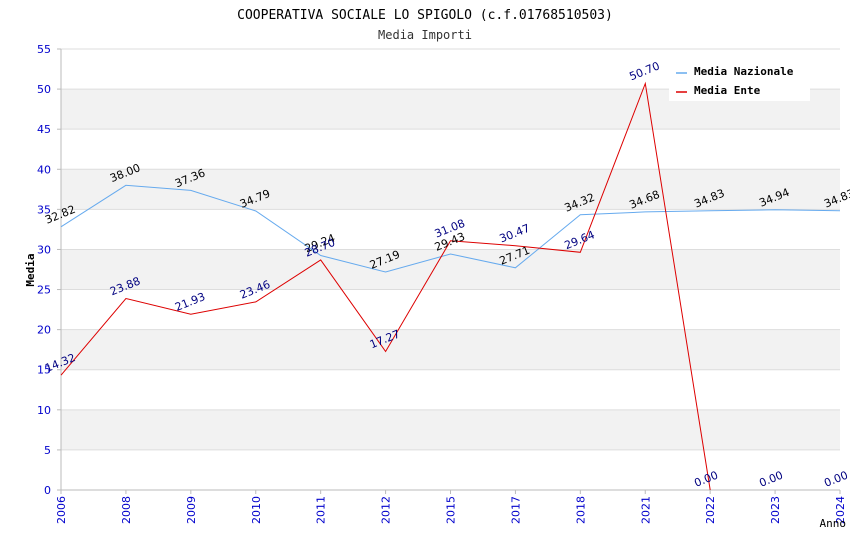 Image resolution: width=850 pixels, height=550 pixels. What do you see at coordinates (44, 410) in the screenshot?
I see `y-tick-label: 10` at bounding box center [44, 410].